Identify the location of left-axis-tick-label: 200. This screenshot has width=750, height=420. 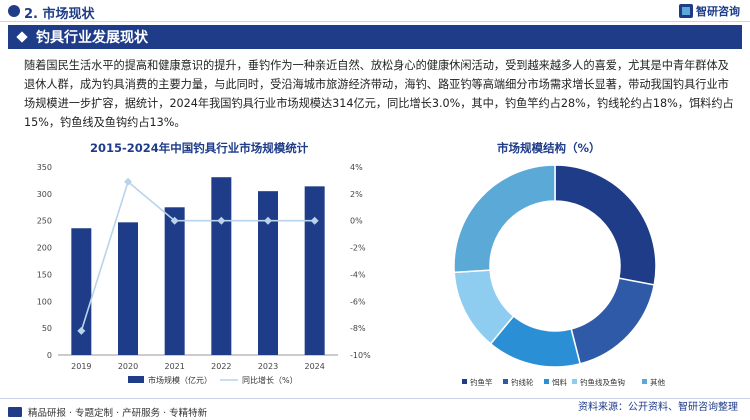
(44, 248).